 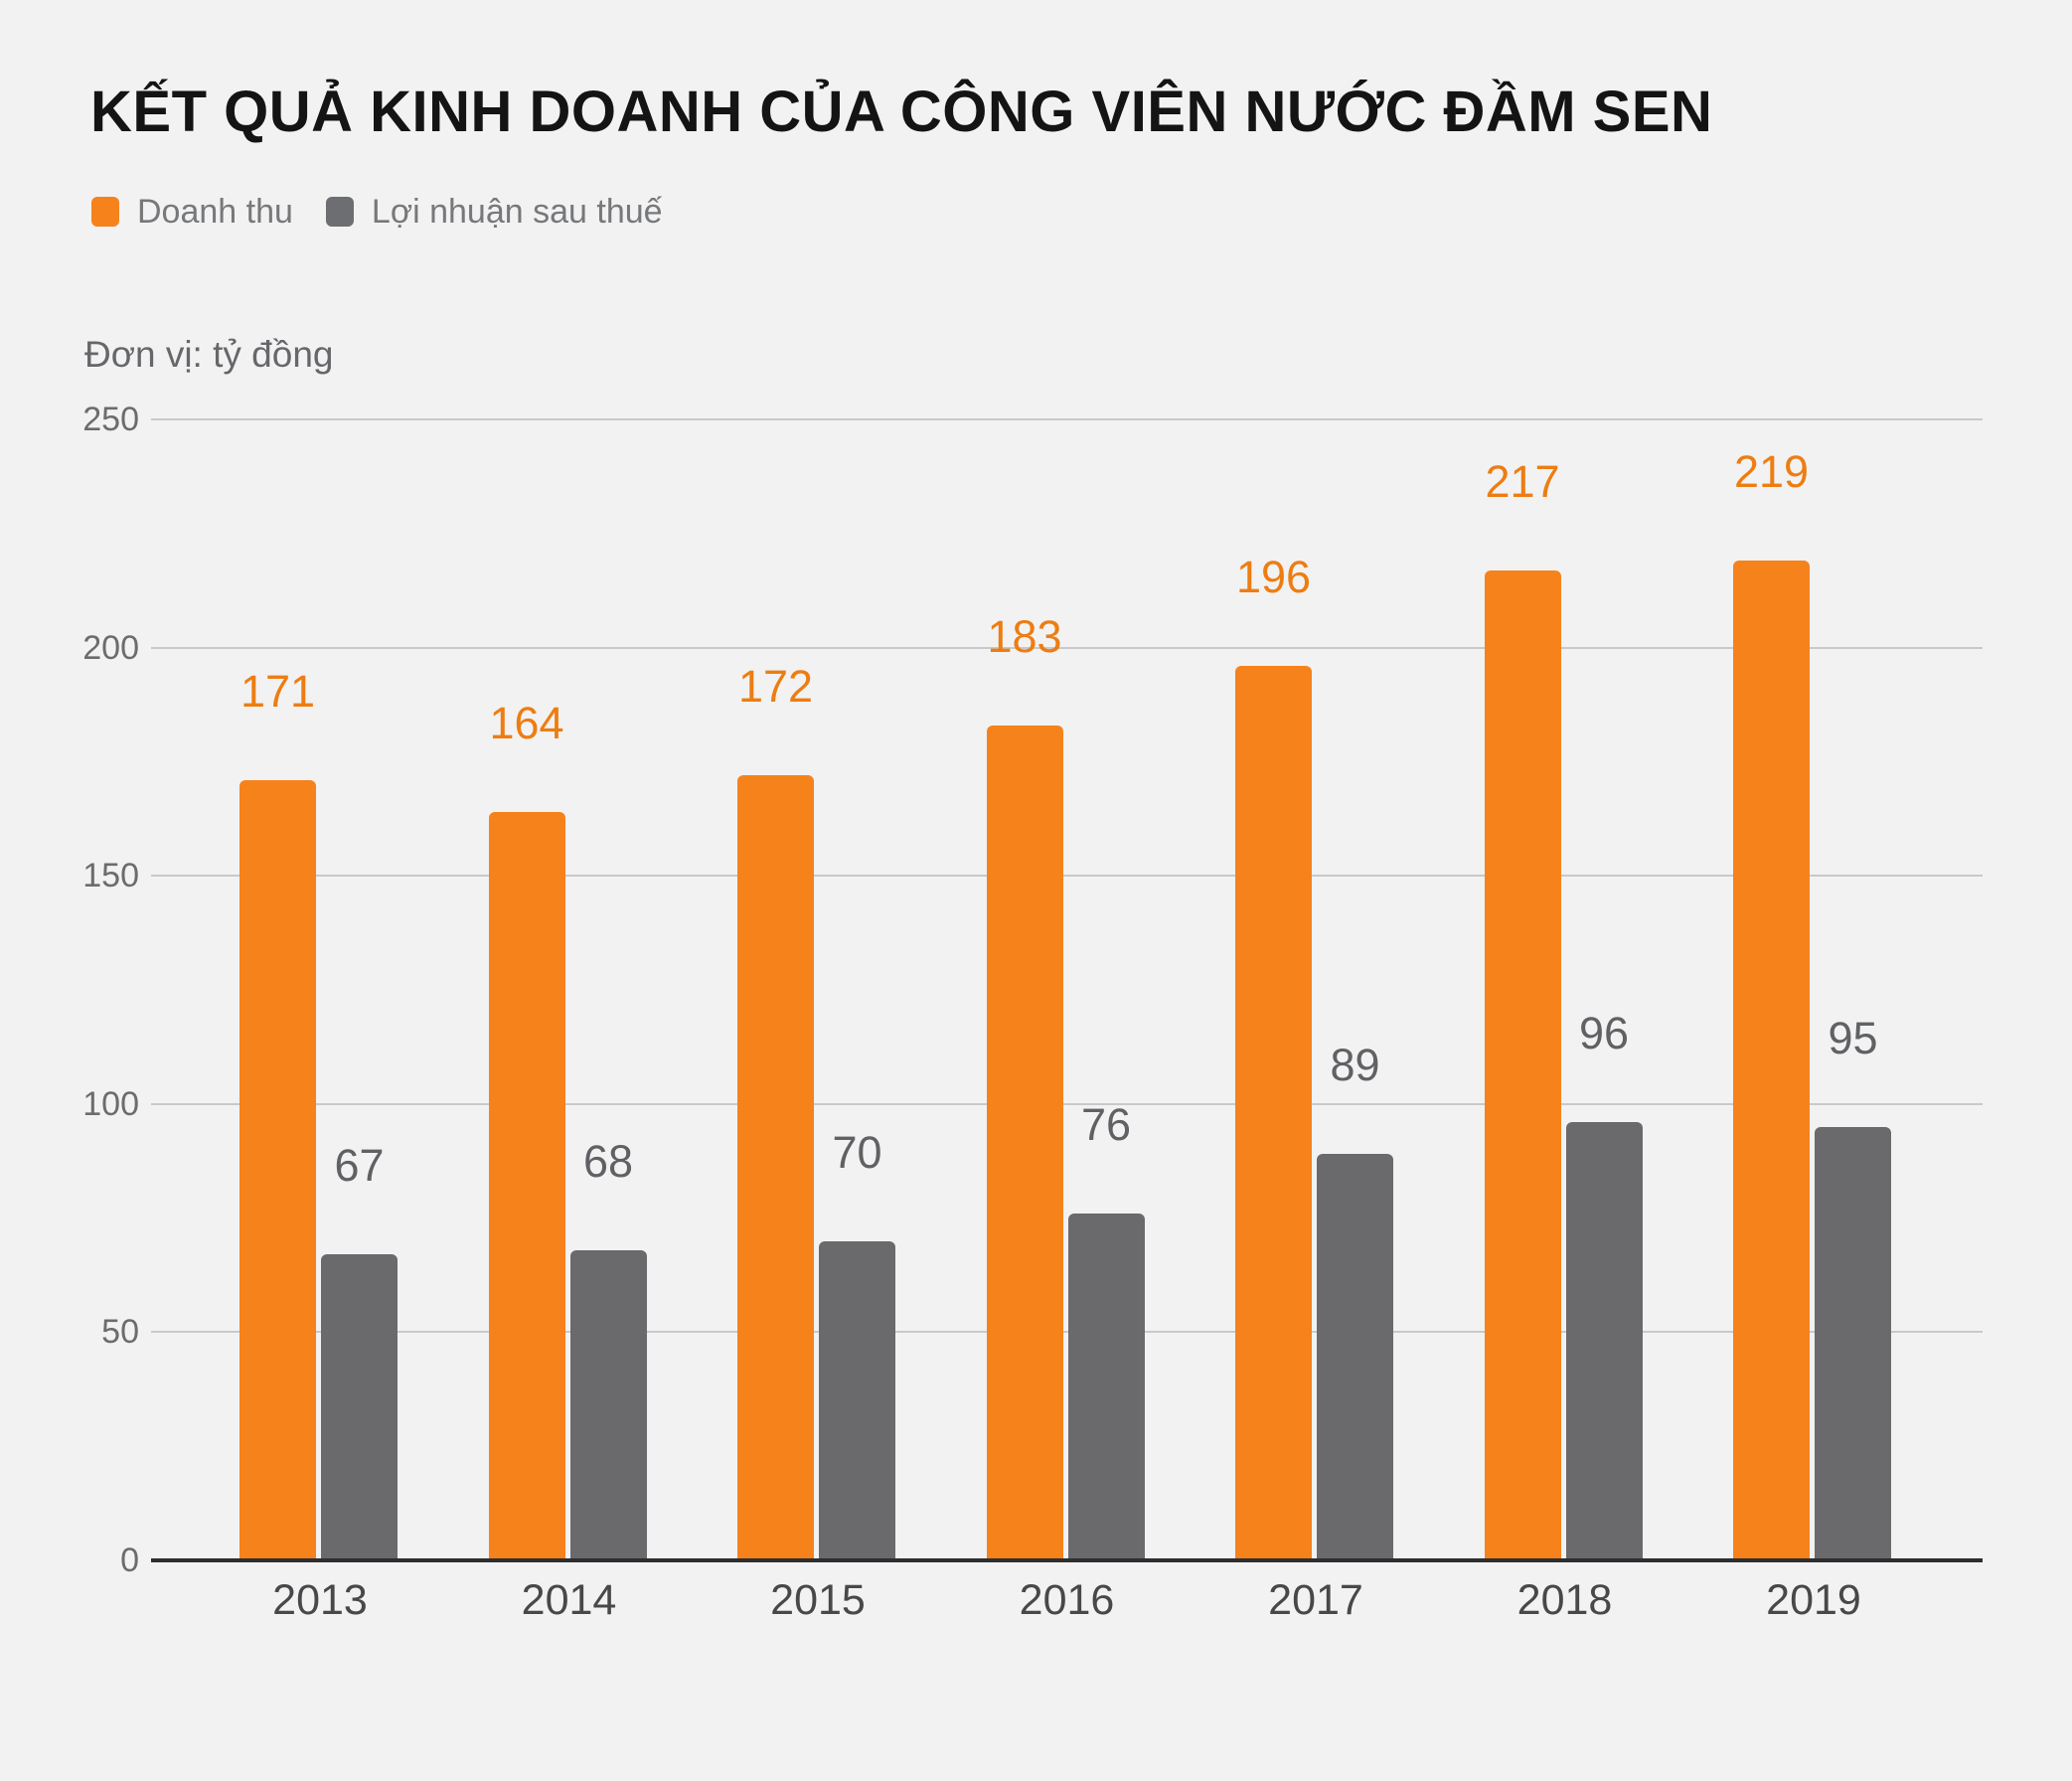 What do you see at coordinates (1522, 481) in the screenshot?
I see `revenue-value-label-2018: 217` at bounding box center [1522, 481].